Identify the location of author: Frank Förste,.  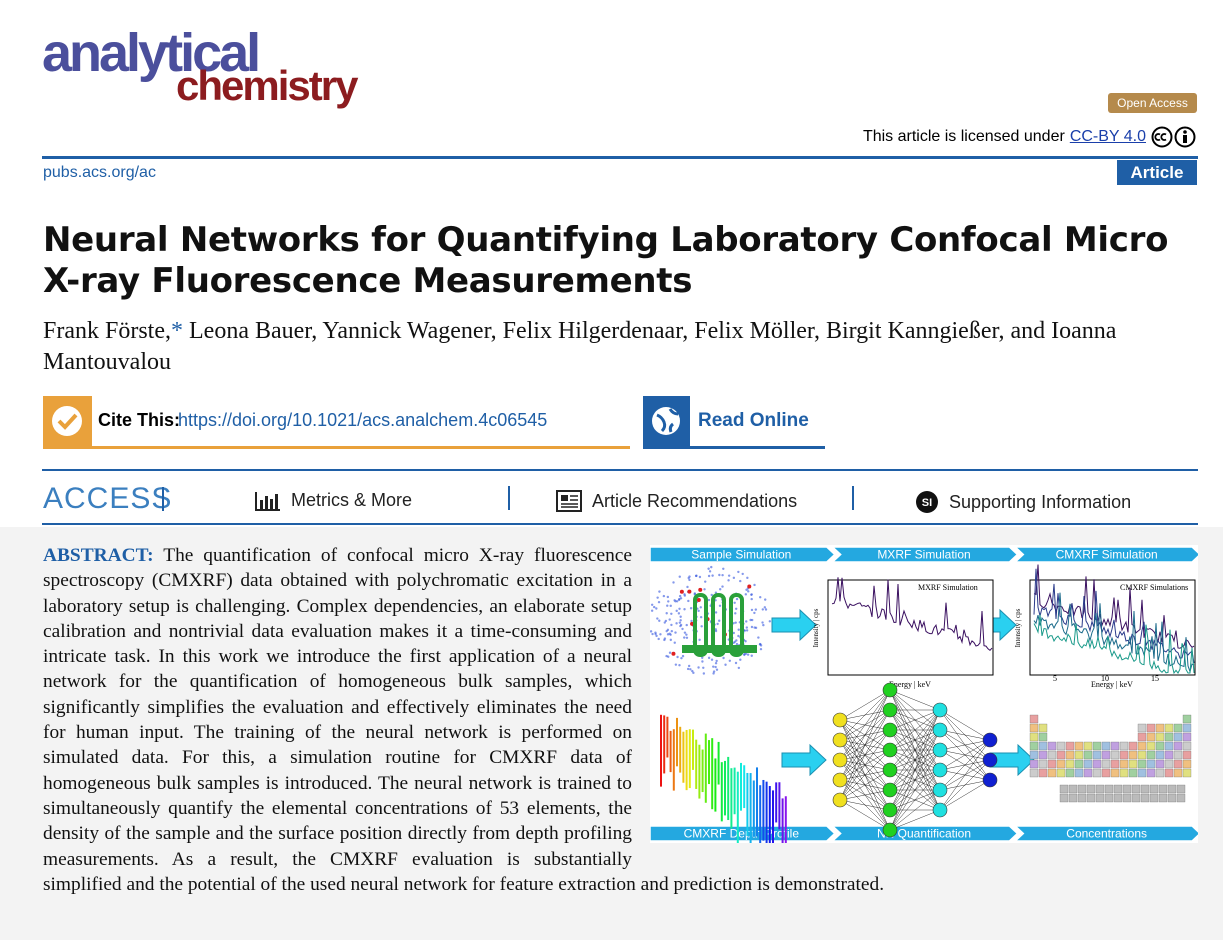
(107, 331).